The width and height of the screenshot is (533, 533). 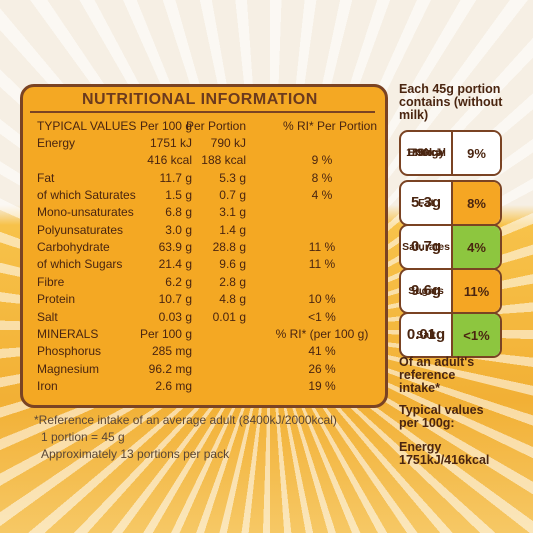 What do you see at coordinates (476, 203) in the screenshot?
I see `light-percent: 8%` at bounding box center [476, 203].